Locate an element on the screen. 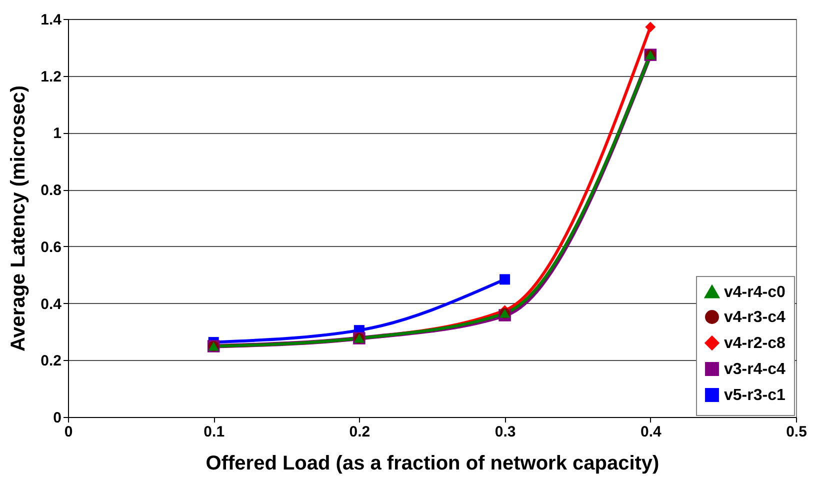 The width and height of the screenshot is (832, 495). y-tick-label: 0.8 is located at coordinates (51, 191).